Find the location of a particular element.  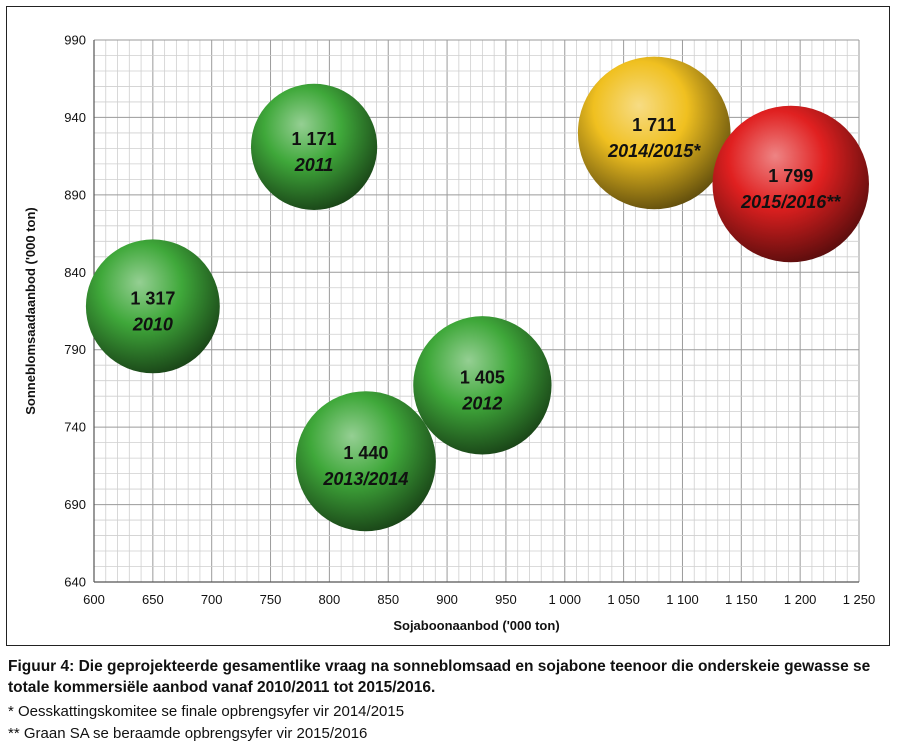

bubble-season-label: 2013/2014 is located at coordinates (365, 479).